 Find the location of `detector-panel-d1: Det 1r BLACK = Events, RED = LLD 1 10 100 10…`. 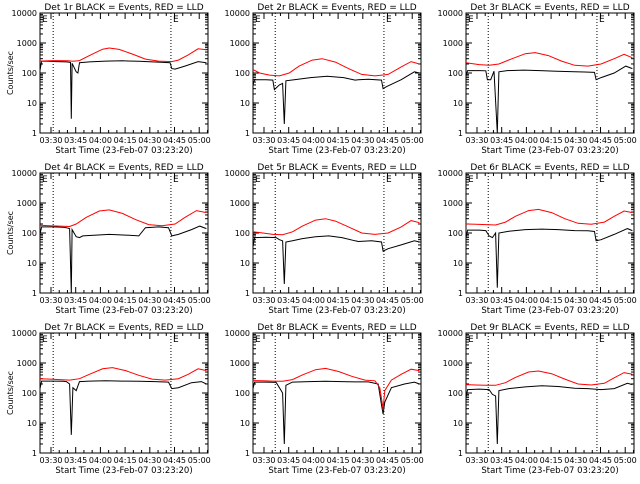

detector-panel-d1: Det 1r BLACK = Events, RED = LLD 1 10 100 10… is located at coordinates (108, 79).